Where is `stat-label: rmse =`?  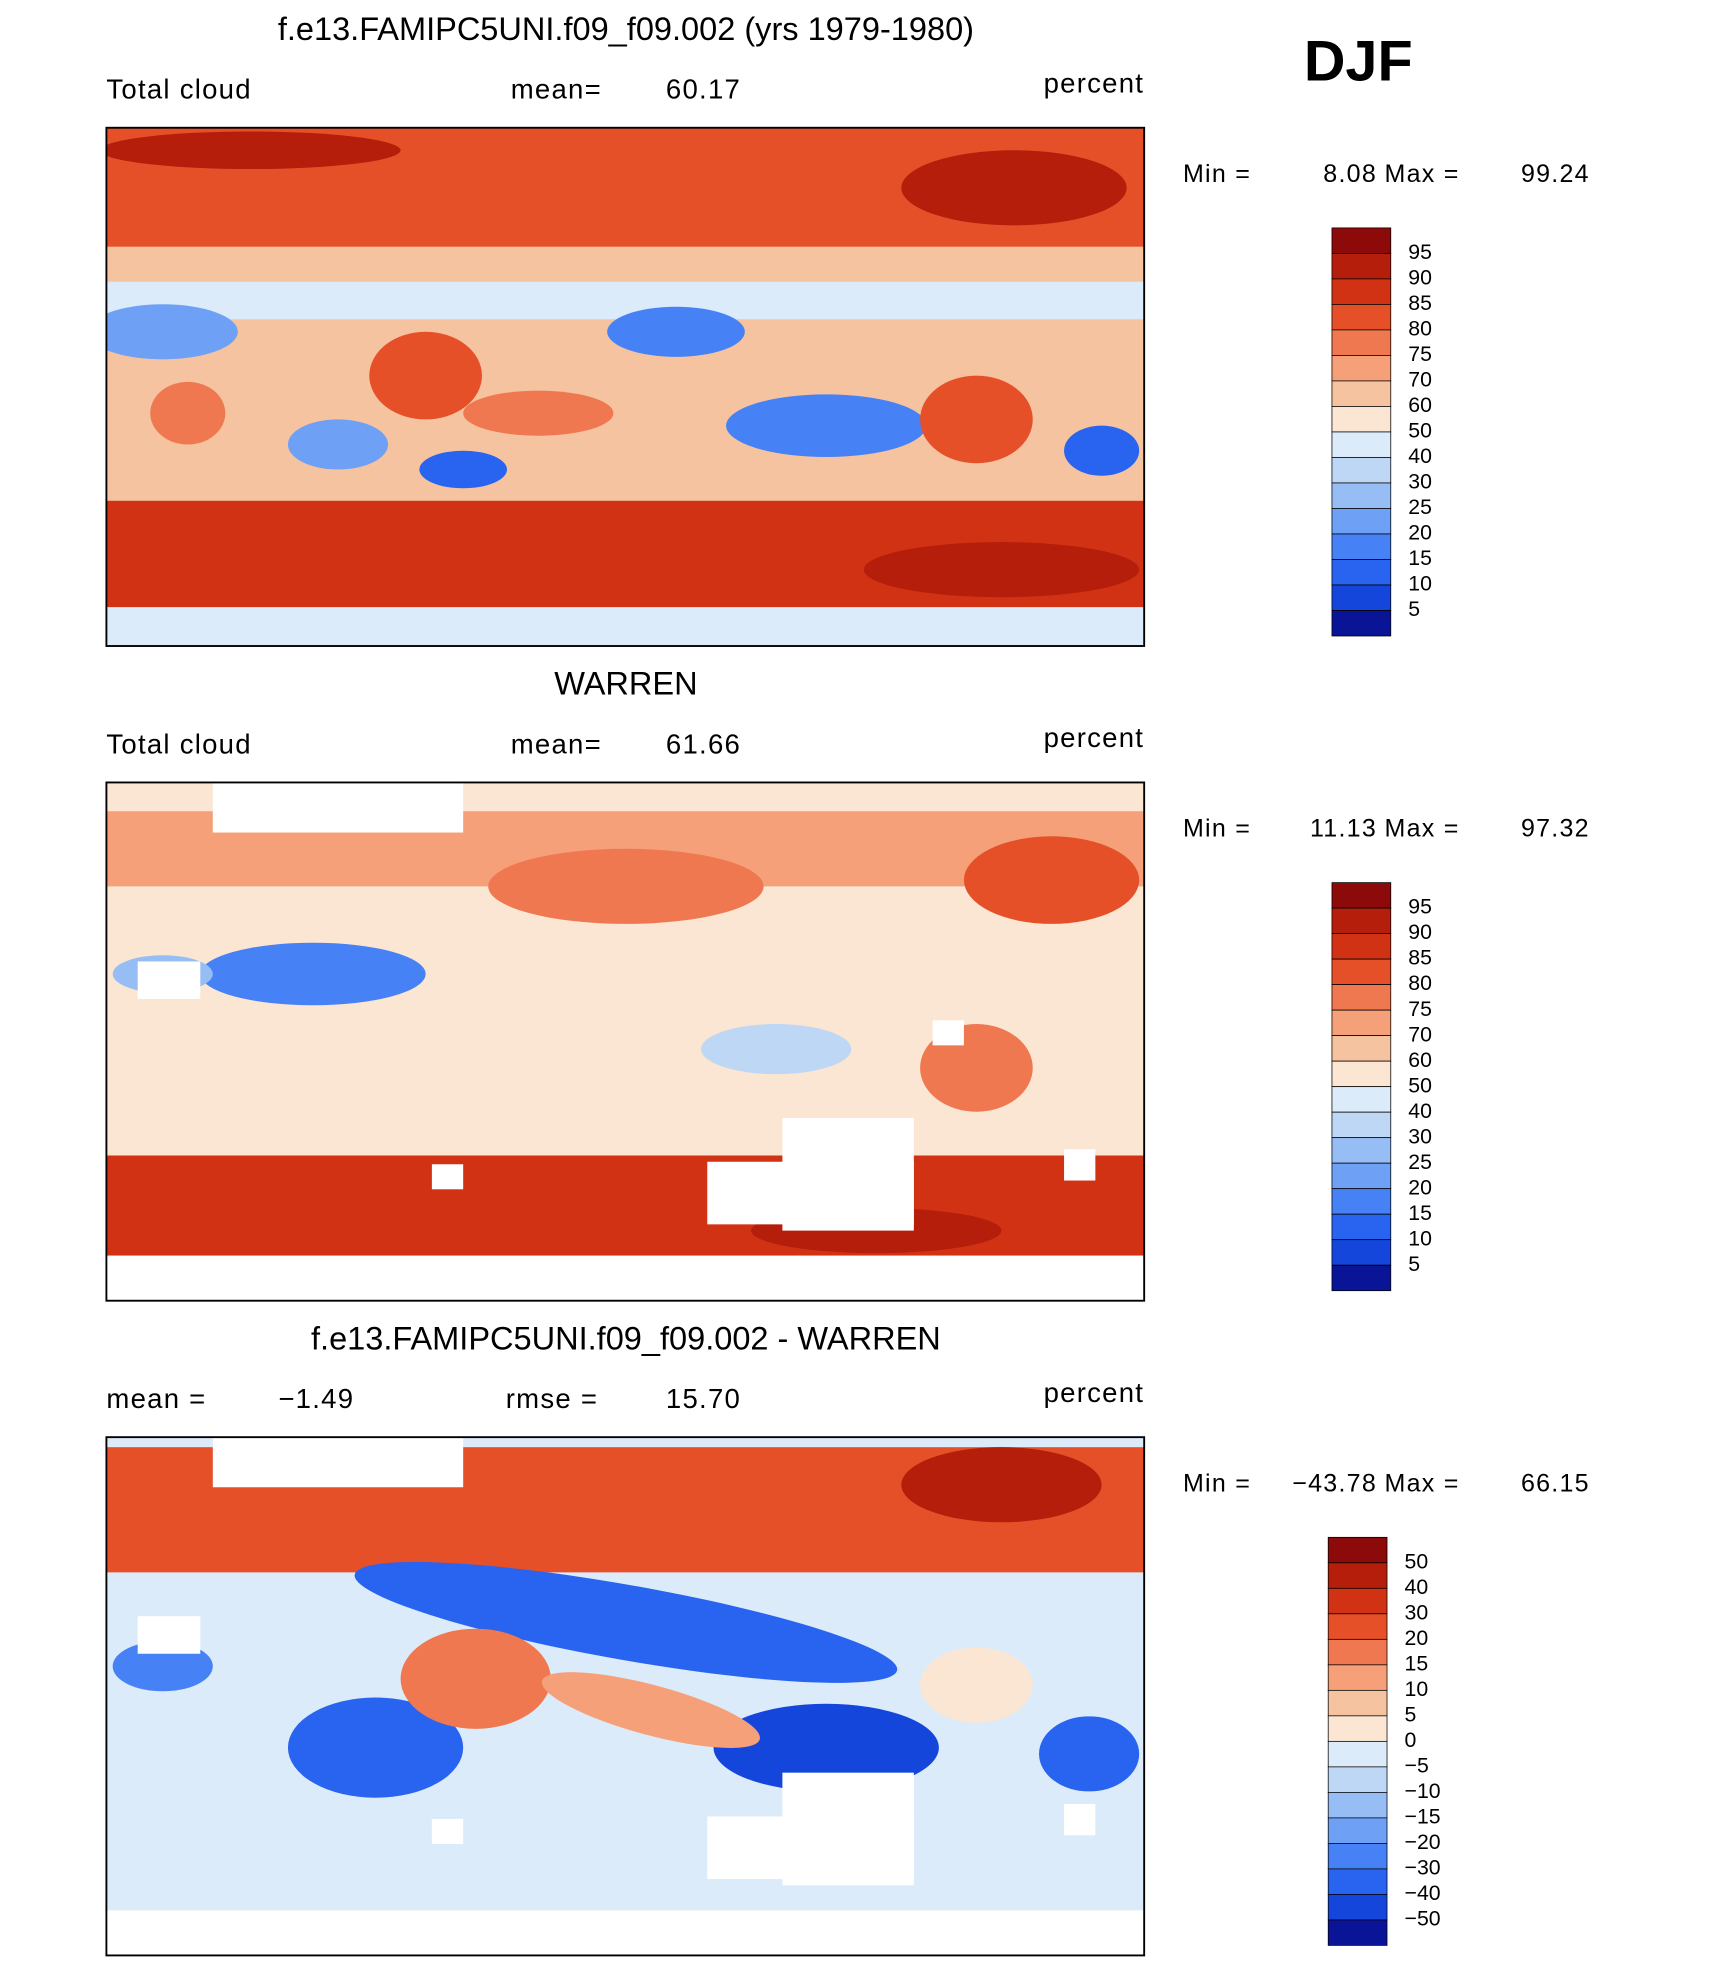 stat-label: rmse = is located at coordinates (552, 1398).